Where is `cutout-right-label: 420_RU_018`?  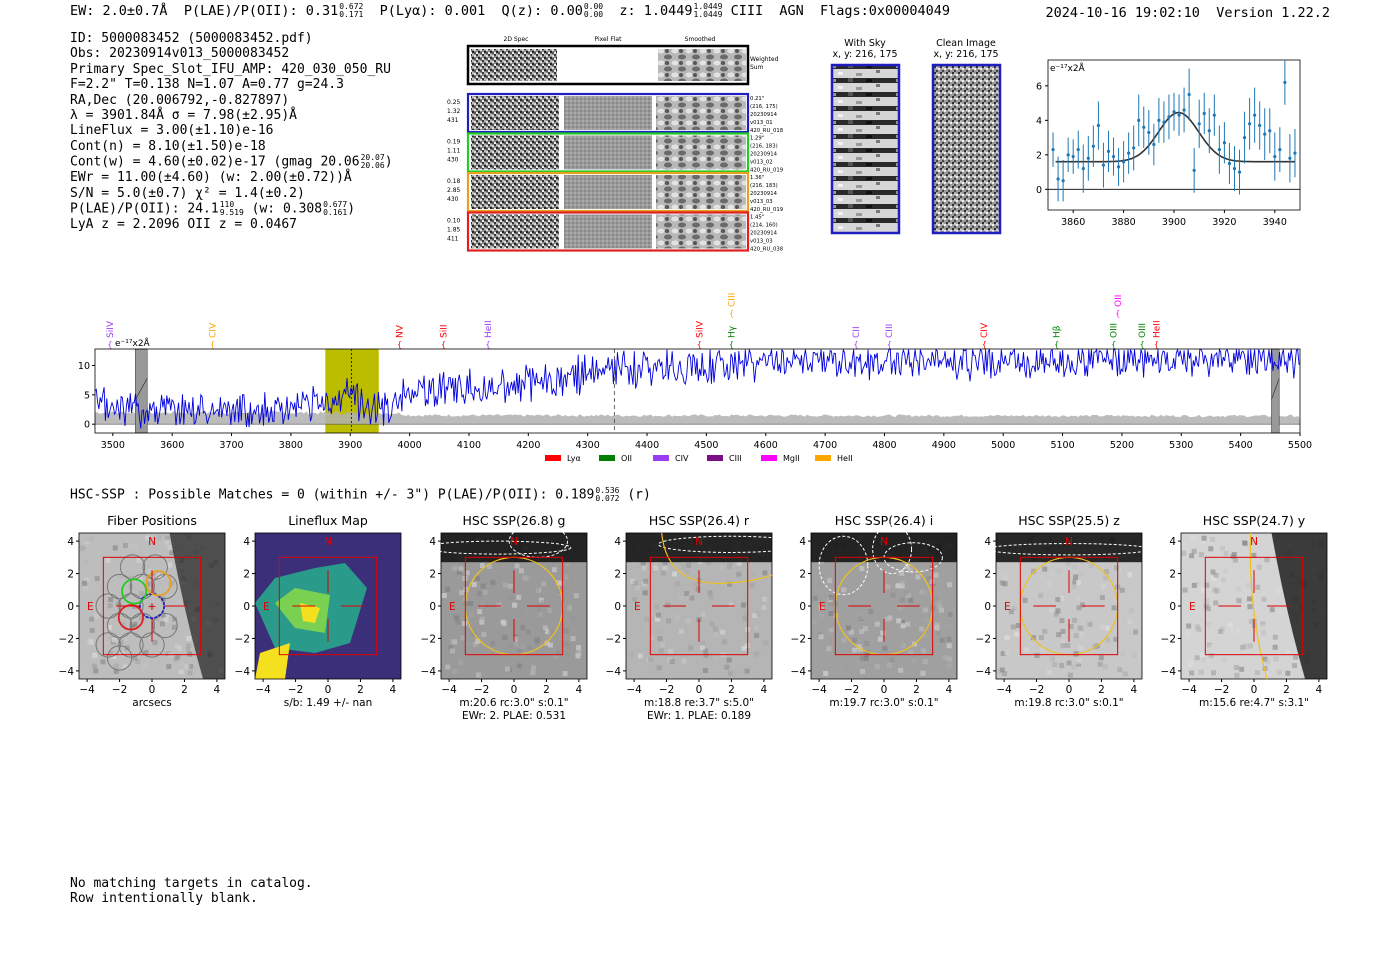 cutout-right-label: 420_RU_018 is located at coordinates (767, 131).